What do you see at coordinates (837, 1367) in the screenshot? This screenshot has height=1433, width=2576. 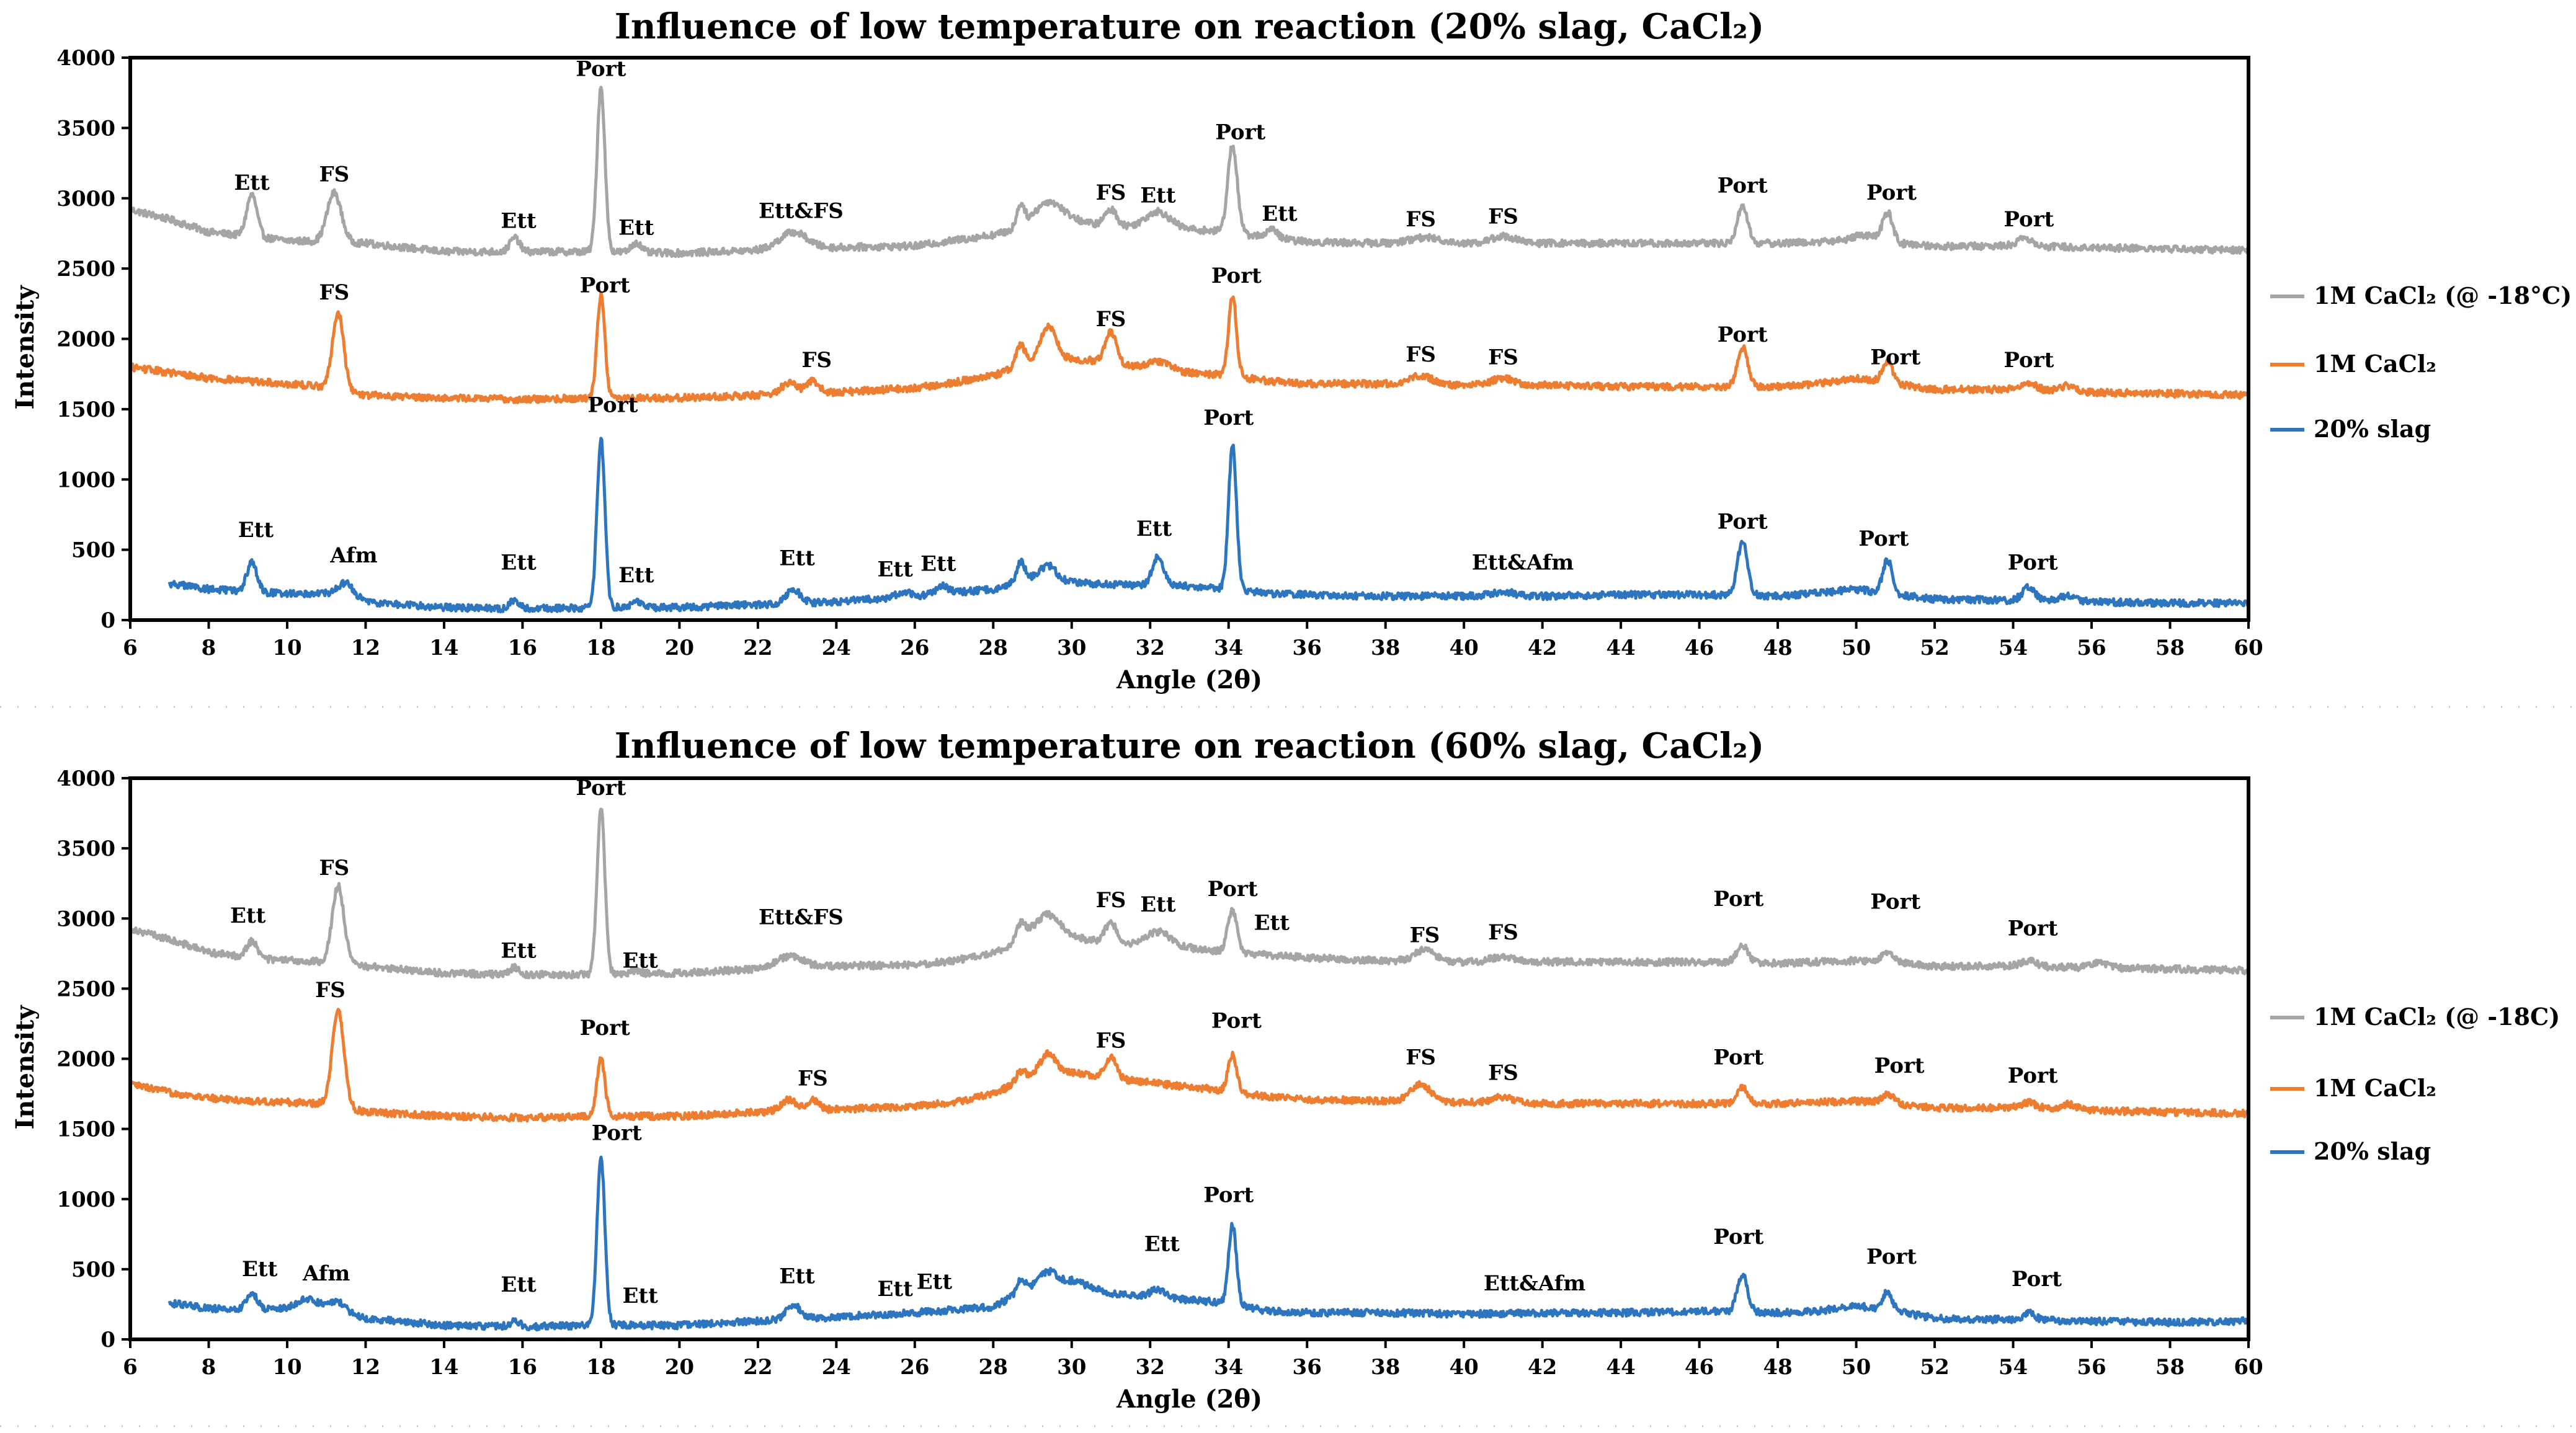 I see `x-tick-label: 24` at bounding box center [837, 1367].